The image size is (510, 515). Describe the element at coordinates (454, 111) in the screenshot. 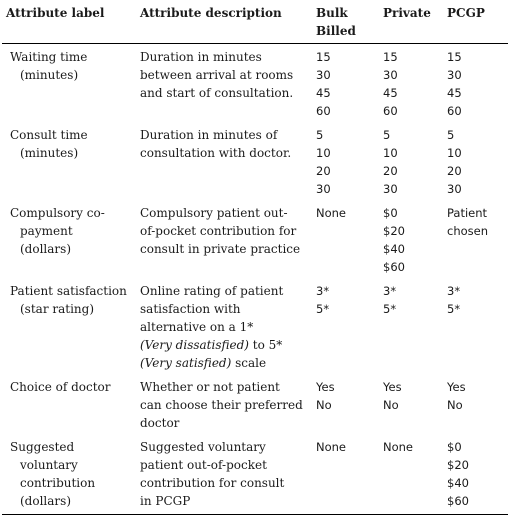

I see `pcgp-value: 60` at that location.